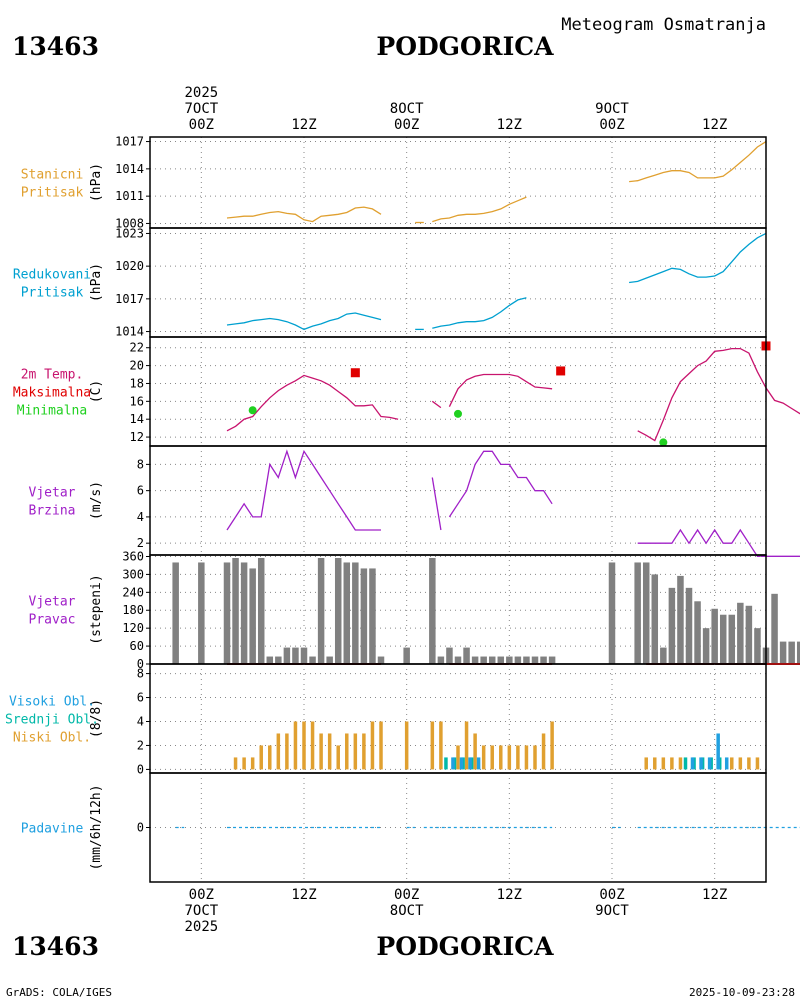 Image resolution: width=800 pixels, height=1000 pixels. What do you see at coordinates (458, 827) in the screenshot?
I see `panel-frame` at bounding box center [458, 827].